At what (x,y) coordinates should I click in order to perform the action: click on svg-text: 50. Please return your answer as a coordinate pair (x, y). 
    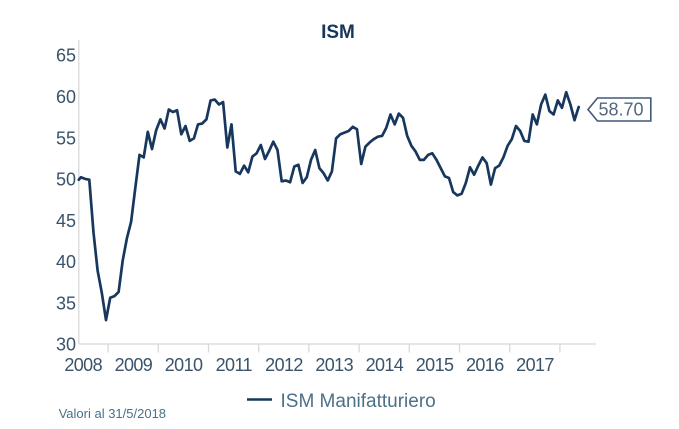
    Looking at the image, I should click on (66, 180).